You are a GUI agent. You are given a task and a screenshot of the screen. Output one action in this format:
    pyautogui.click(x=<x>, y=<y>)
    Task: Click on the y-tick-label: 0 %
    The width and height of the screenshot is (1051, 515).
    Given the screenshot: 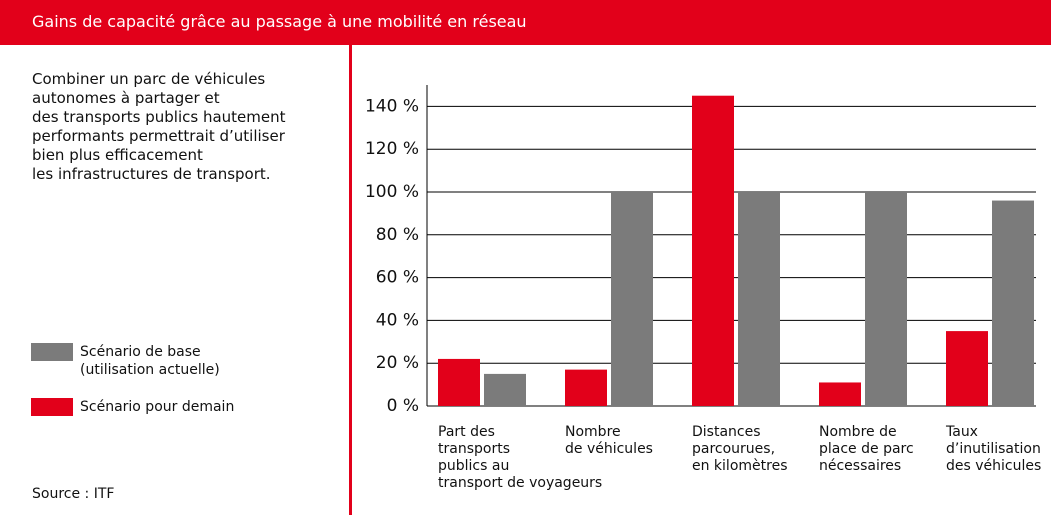 What is the action you would take?
    pyautogui.click(x=403, y=406)
    